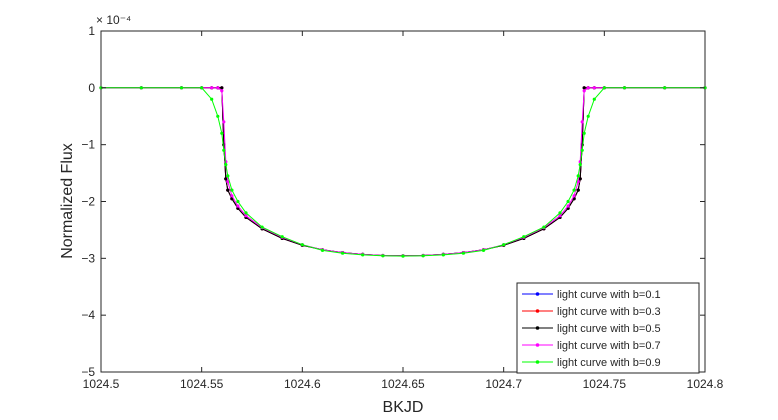  Describe the element at coordinates (88, 258) in the screenshot. I see `y-tick-label: −3` at that location.